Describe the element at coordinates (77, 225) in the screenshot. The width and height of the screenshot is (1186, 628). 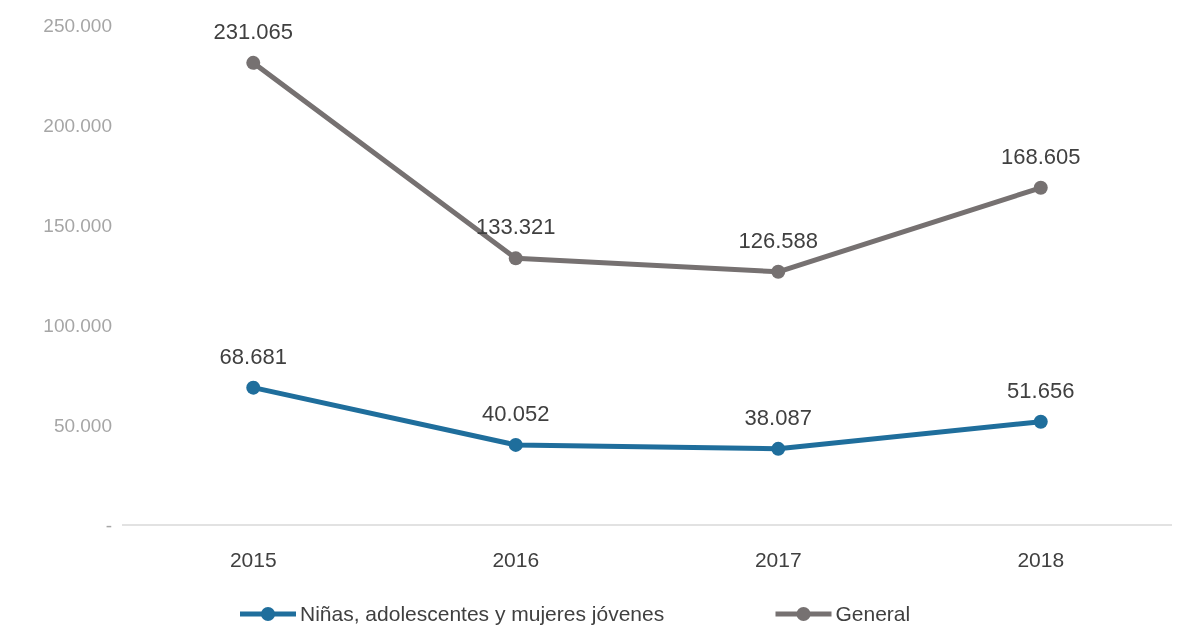
I see `y-tick-label: 150.000` at that location.